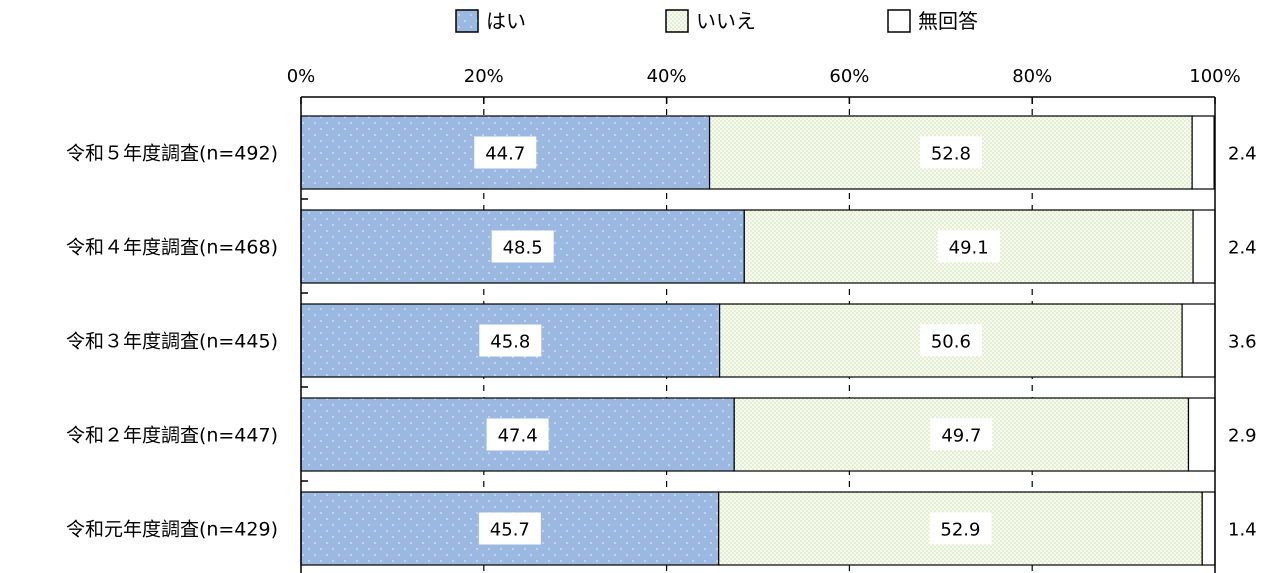 This screenshot has width=1274, height=573. I want to click on data-label-2-3: 2.9, so click(1242, 436).